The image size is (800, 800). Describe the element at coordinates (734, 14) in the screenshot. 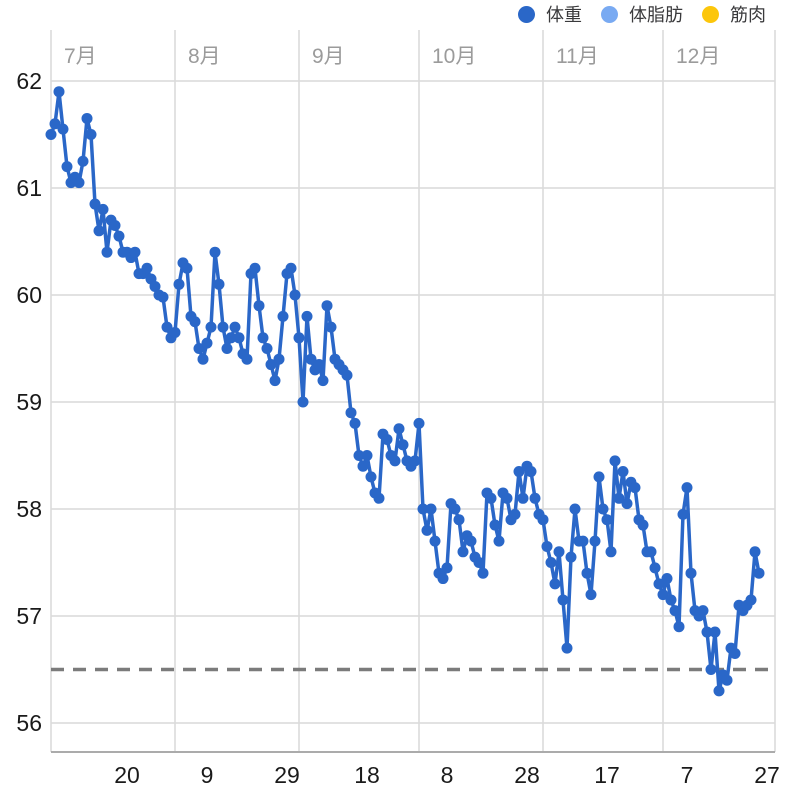

I see `legend-item-muscle: 筋肉` at that location.